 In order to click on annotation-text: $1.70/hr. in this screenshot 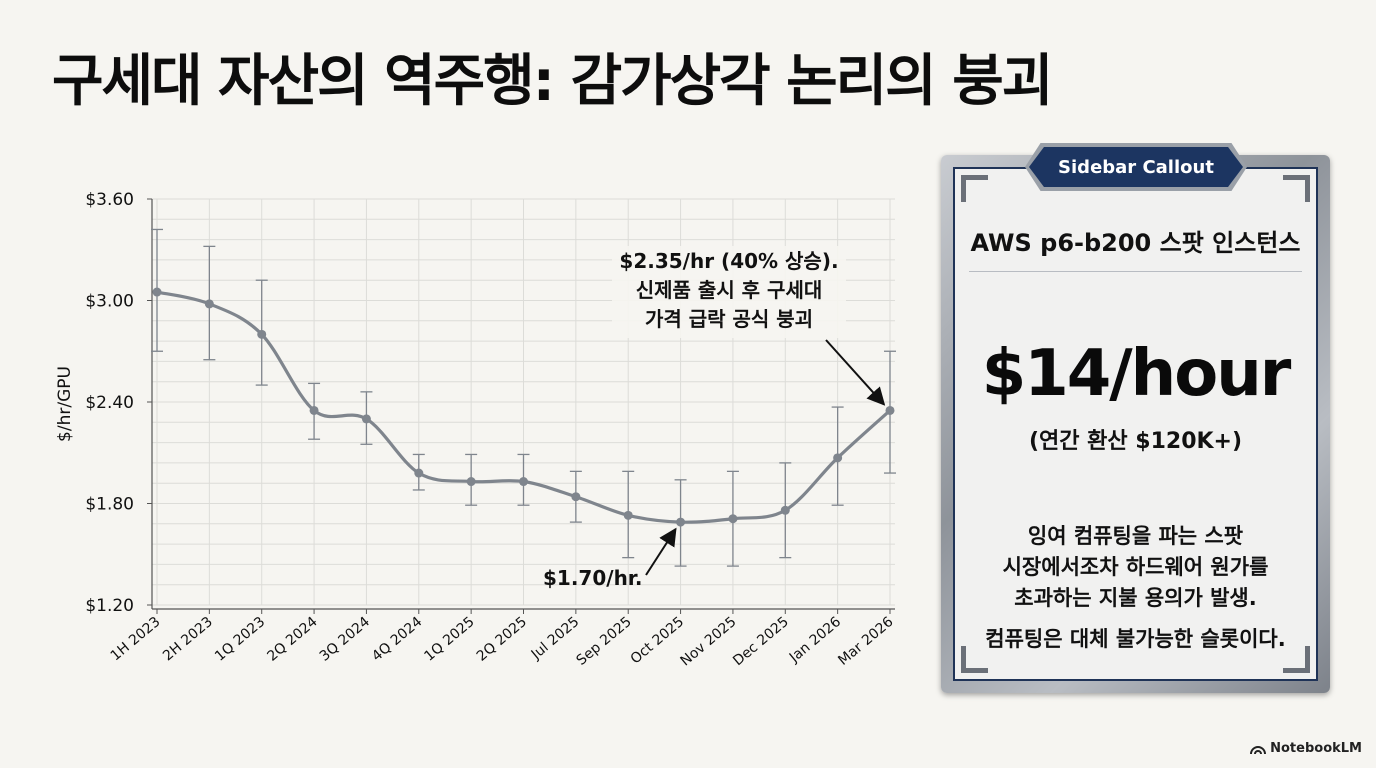, I will do `click(592, 578)`.